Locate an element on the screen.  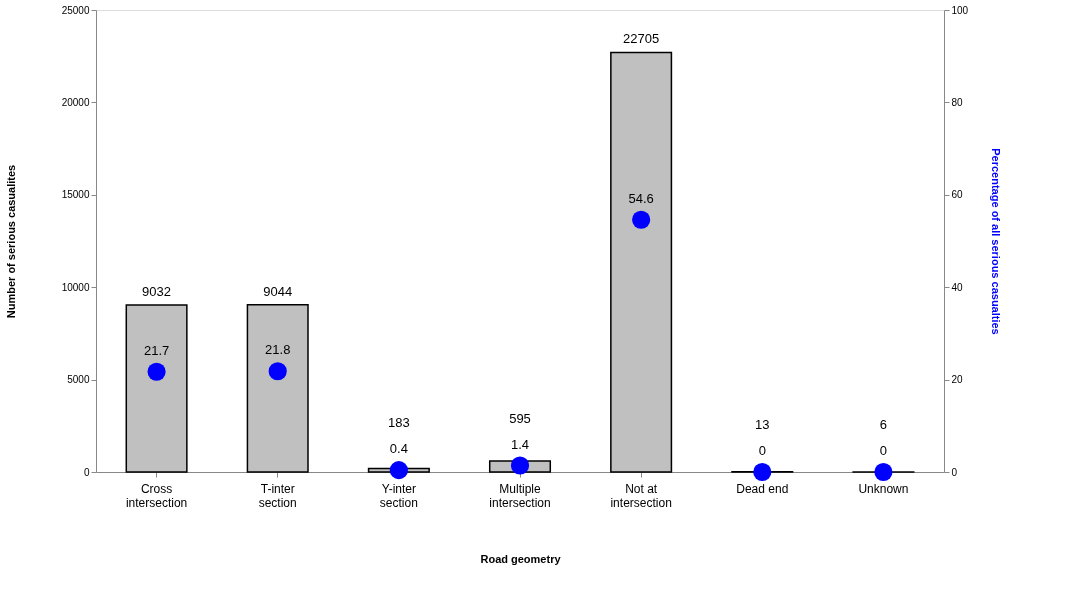
x-tick-label: Unknown is located at coordinates (883, 488).